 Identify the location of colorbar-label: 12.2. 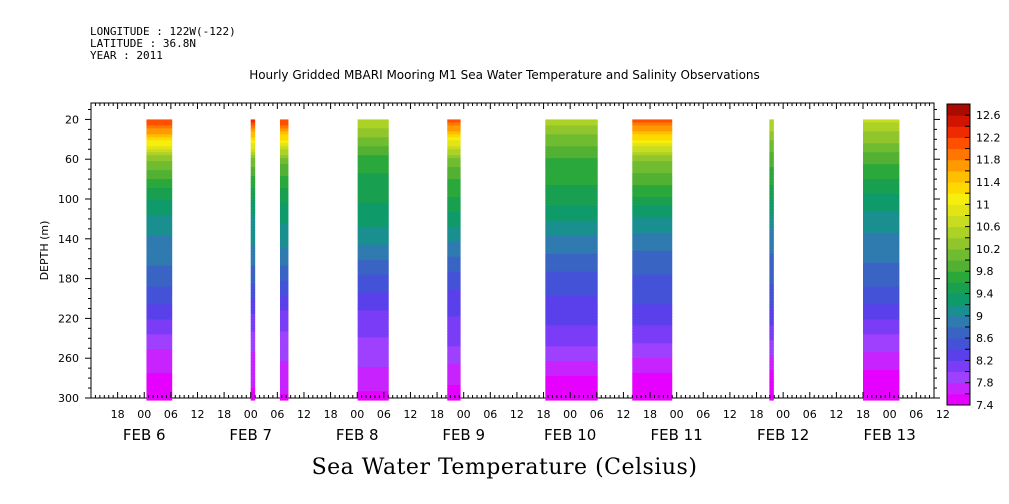
(988, 137).